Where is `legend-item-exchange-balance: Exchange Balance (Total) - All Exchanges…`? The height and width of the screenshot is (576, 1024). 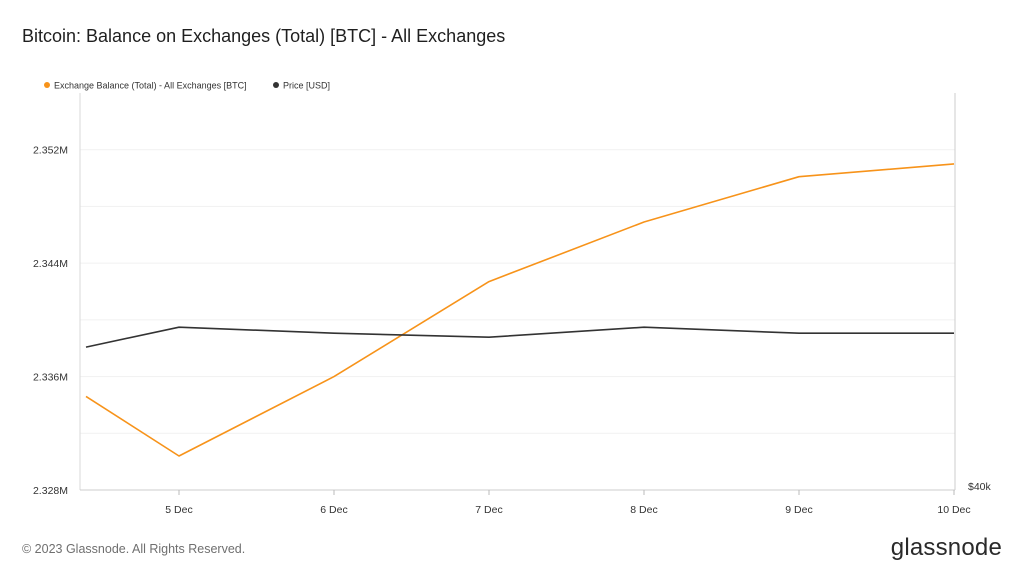 legend-item-exchange-balance: Exchange Balance (Total) - All Exchanges… is located at coordinates (145, 86).